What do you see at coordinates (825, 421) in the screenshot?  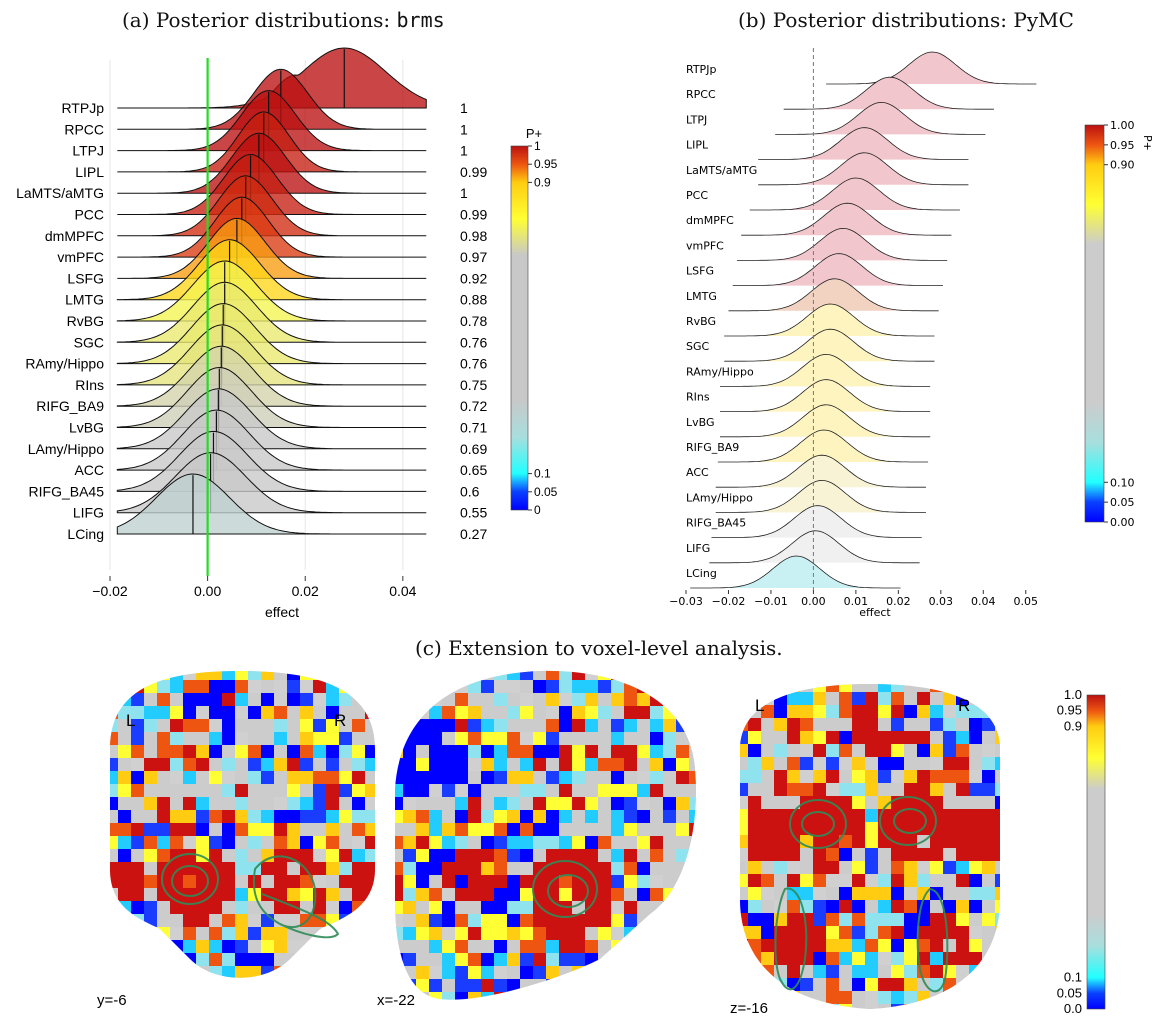 I see `ridge-outline` at bounding box center [825, 421].